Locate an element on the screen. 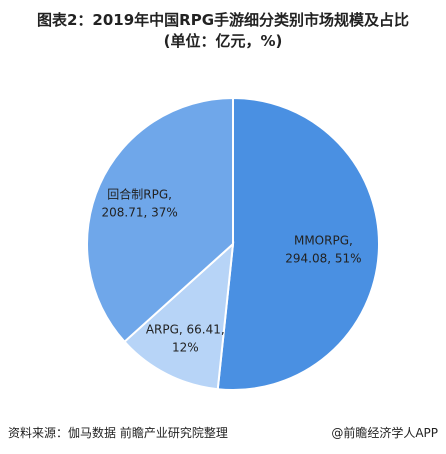 This screenshot has width=446, height=454. label-mmorpg: MMORPG, 294.08, 51% is located at coordinates (323, 250).